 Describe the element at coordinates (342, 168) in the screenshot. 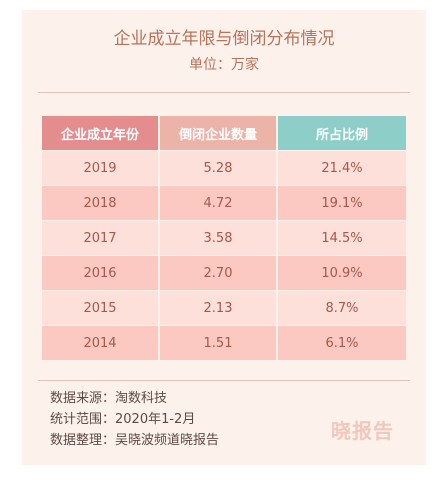

I see `share-cell: 21.4%` at that location.